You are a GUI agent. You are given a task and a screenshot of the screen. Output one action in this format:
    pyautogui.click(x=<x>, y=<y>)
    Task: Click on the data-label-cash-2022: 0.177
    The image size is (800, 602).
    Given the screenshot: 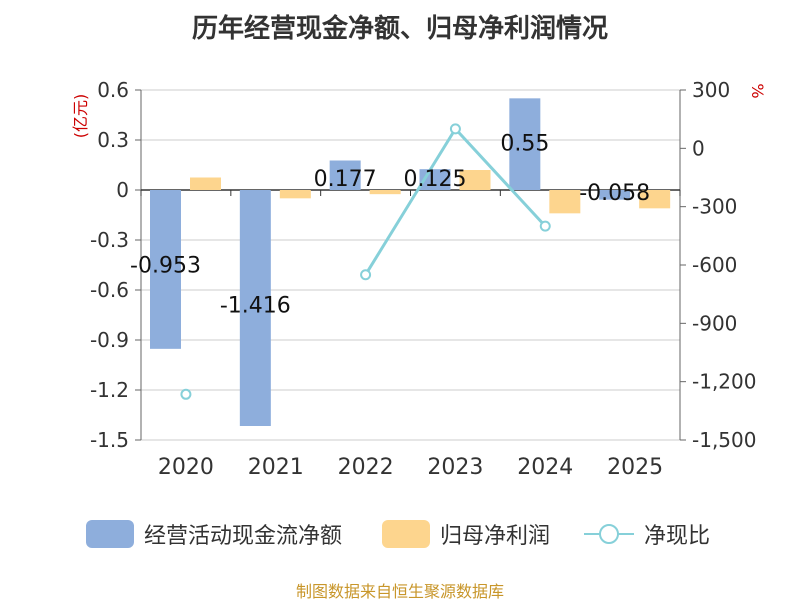 What is the action you would take?
    pyautogui.click(x=345, y=179)
    